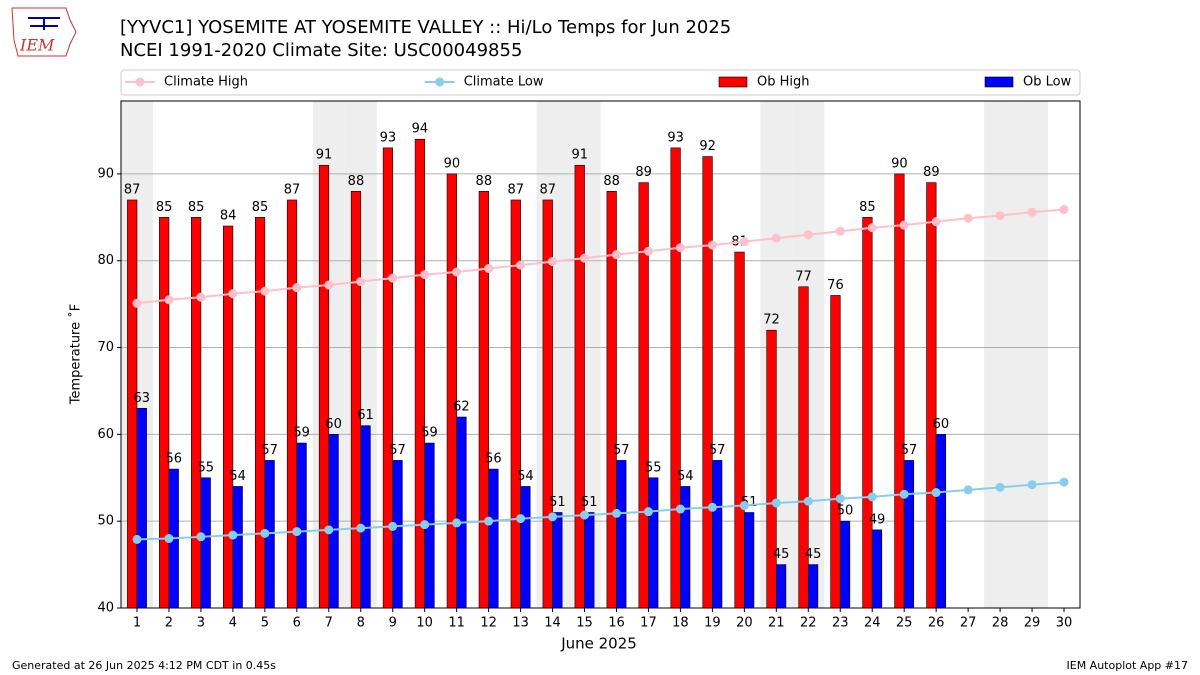 The width and height of the screenshot is (1200, 675). What do you see at coordinates (142, 398) in the screenshot?
I see `bar-value-label: 63` at bounding box center [142, 398].